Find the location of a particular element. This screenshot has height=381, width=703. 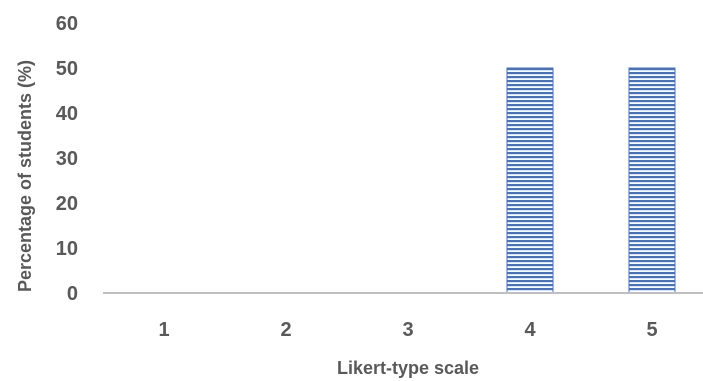

x-tick-label: 4 is located at coordinates (530, 330).